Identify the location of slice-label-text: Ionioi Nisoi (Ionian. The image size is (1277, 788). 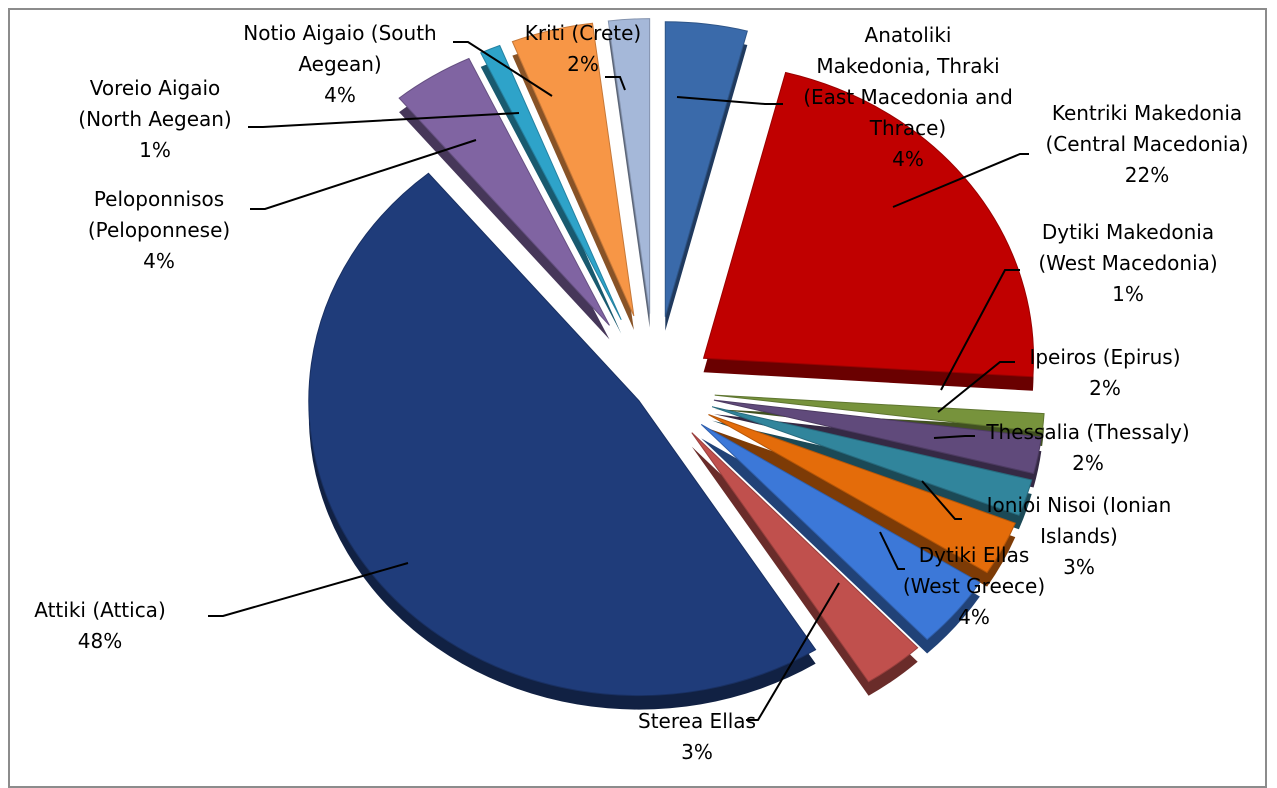
(1079, 505).